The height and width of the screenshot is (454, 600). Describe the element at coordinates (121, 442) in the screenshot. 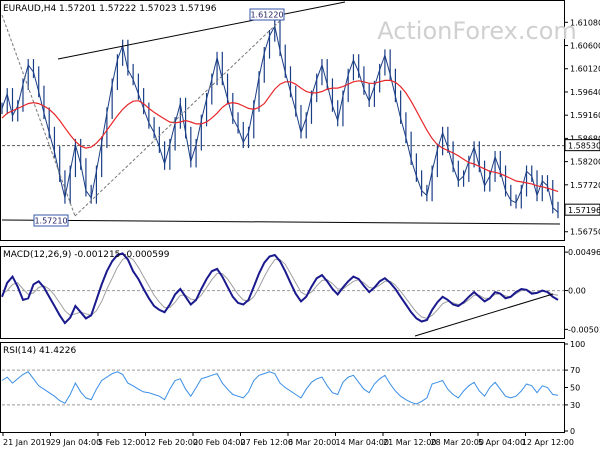

I see `time-tick-label: 5 Feb 12:00` at that location.